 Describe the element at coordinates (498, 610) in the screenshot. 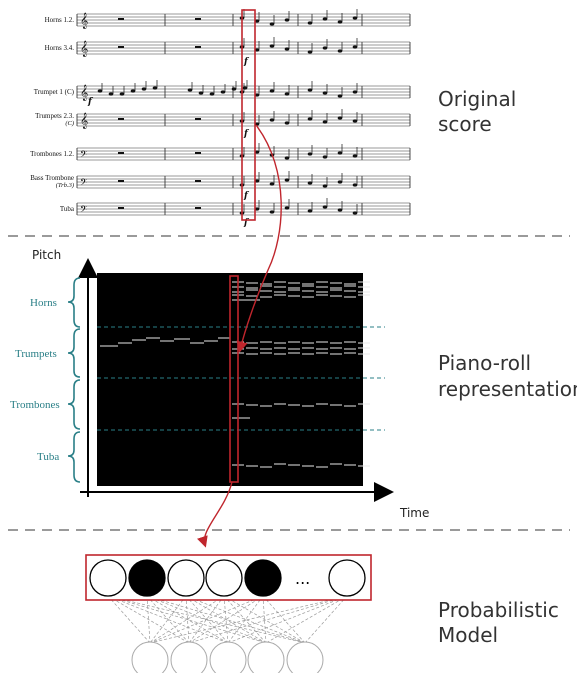

I see `label-model-1: Probabilistic` at that location.